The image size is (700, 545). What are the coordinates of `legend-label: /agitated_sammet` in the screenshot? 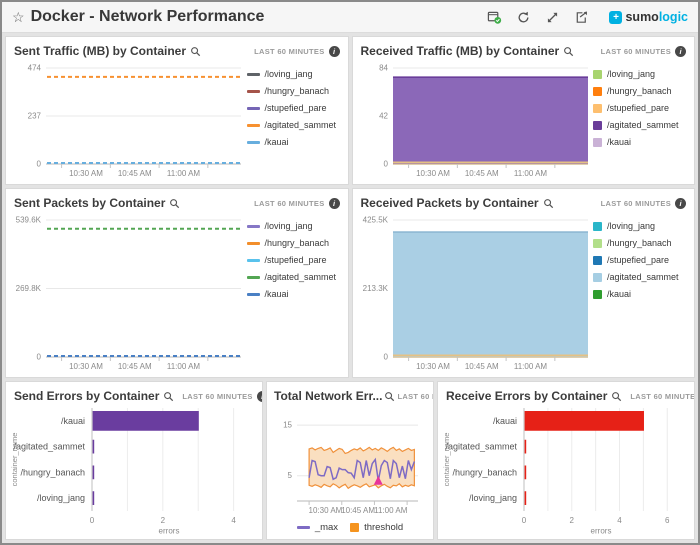 It's located at (300, 125).